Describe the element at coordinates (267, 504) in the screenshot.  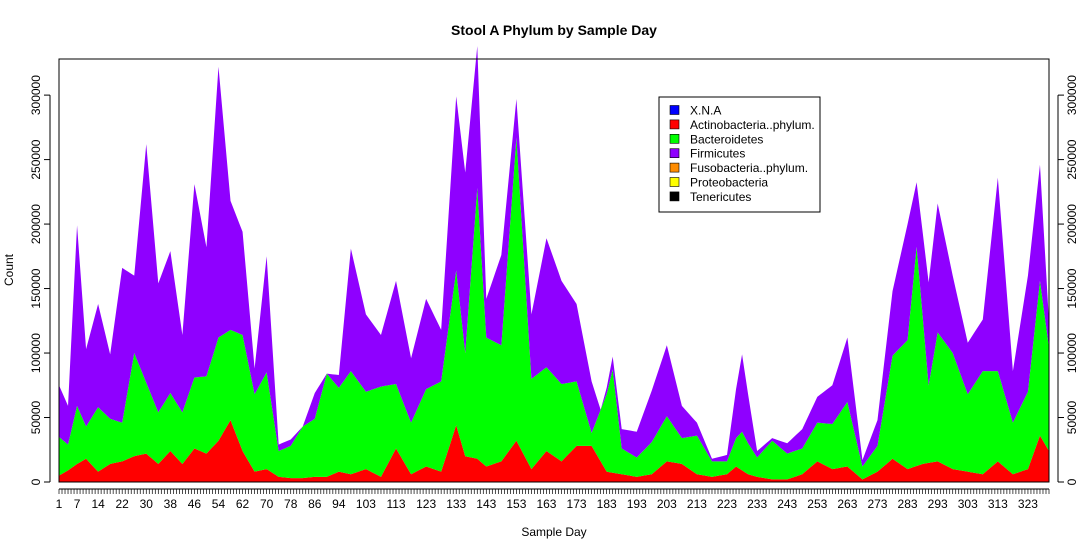
I see `x-tick-label: 70` at that location.